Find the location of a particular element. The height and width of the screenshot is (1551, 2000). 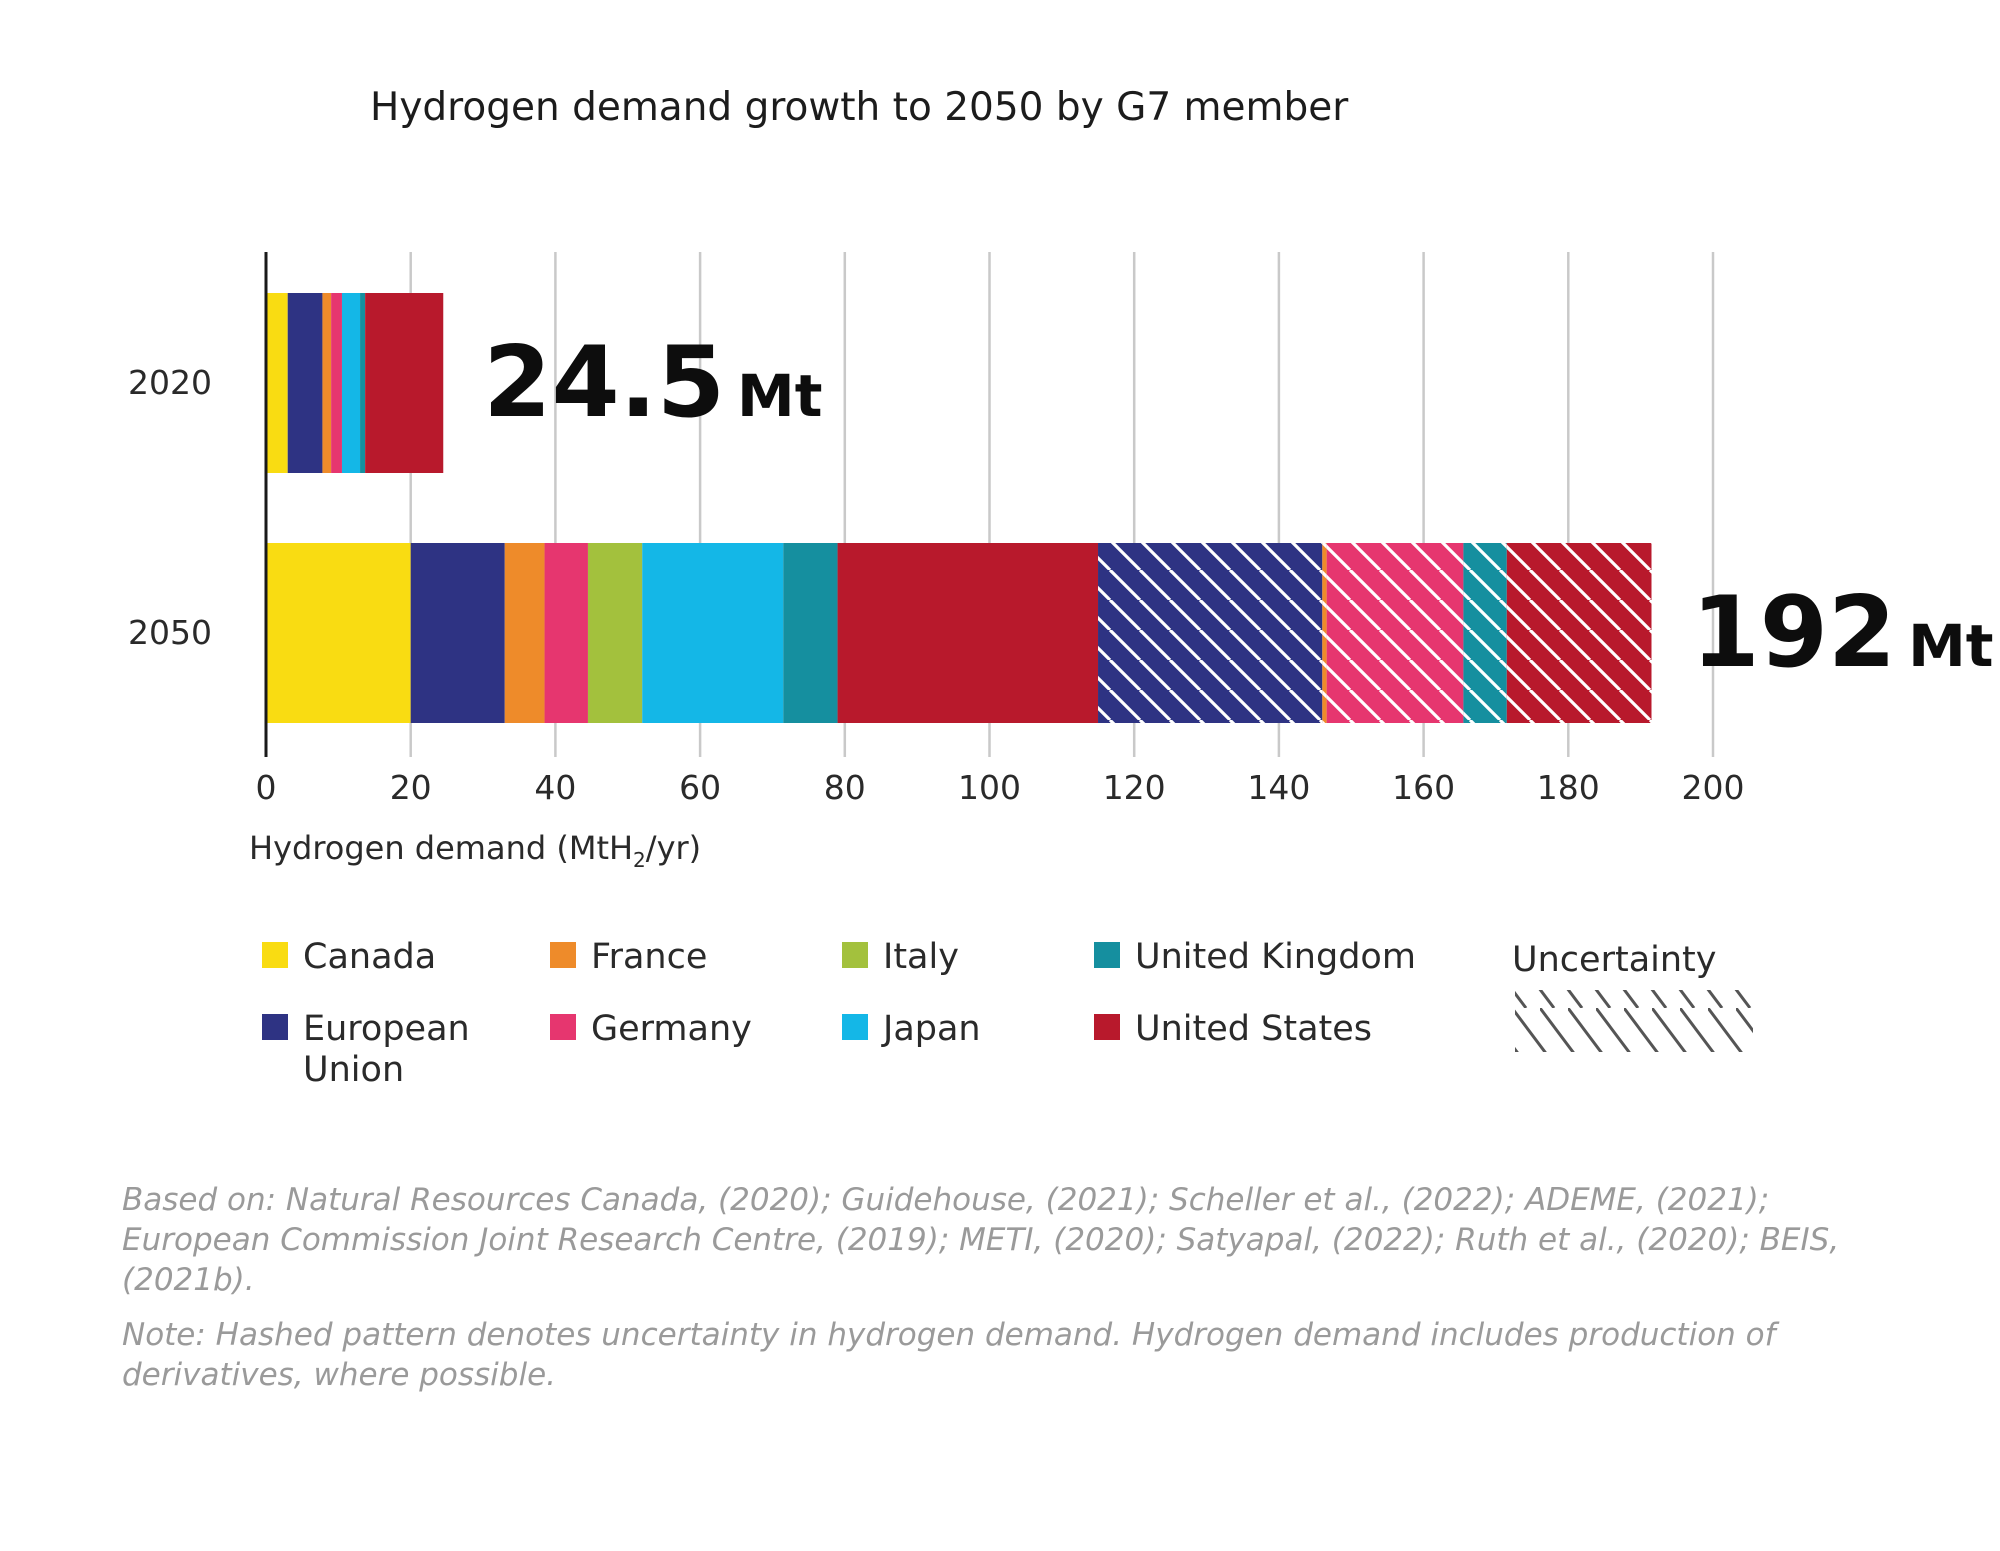

bar-2020-united-kingdom is located at coordinates (363, 383).